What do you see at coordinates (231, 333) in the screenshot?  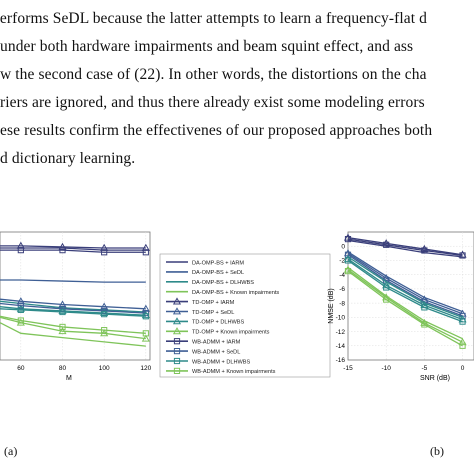 I see `legend-label: TD-OMP + Known impairments` at bounding box center [231, 333].